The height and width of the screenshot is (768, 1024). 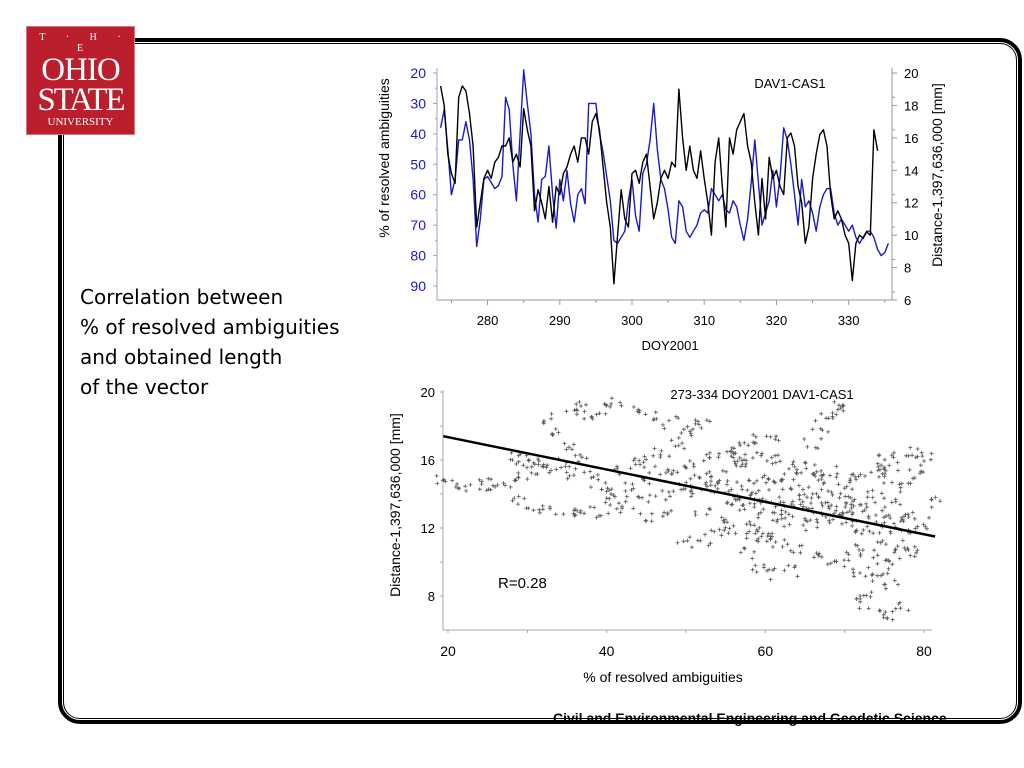 I want to click on logo-the: T · H · E, so click(x=84, y=43).